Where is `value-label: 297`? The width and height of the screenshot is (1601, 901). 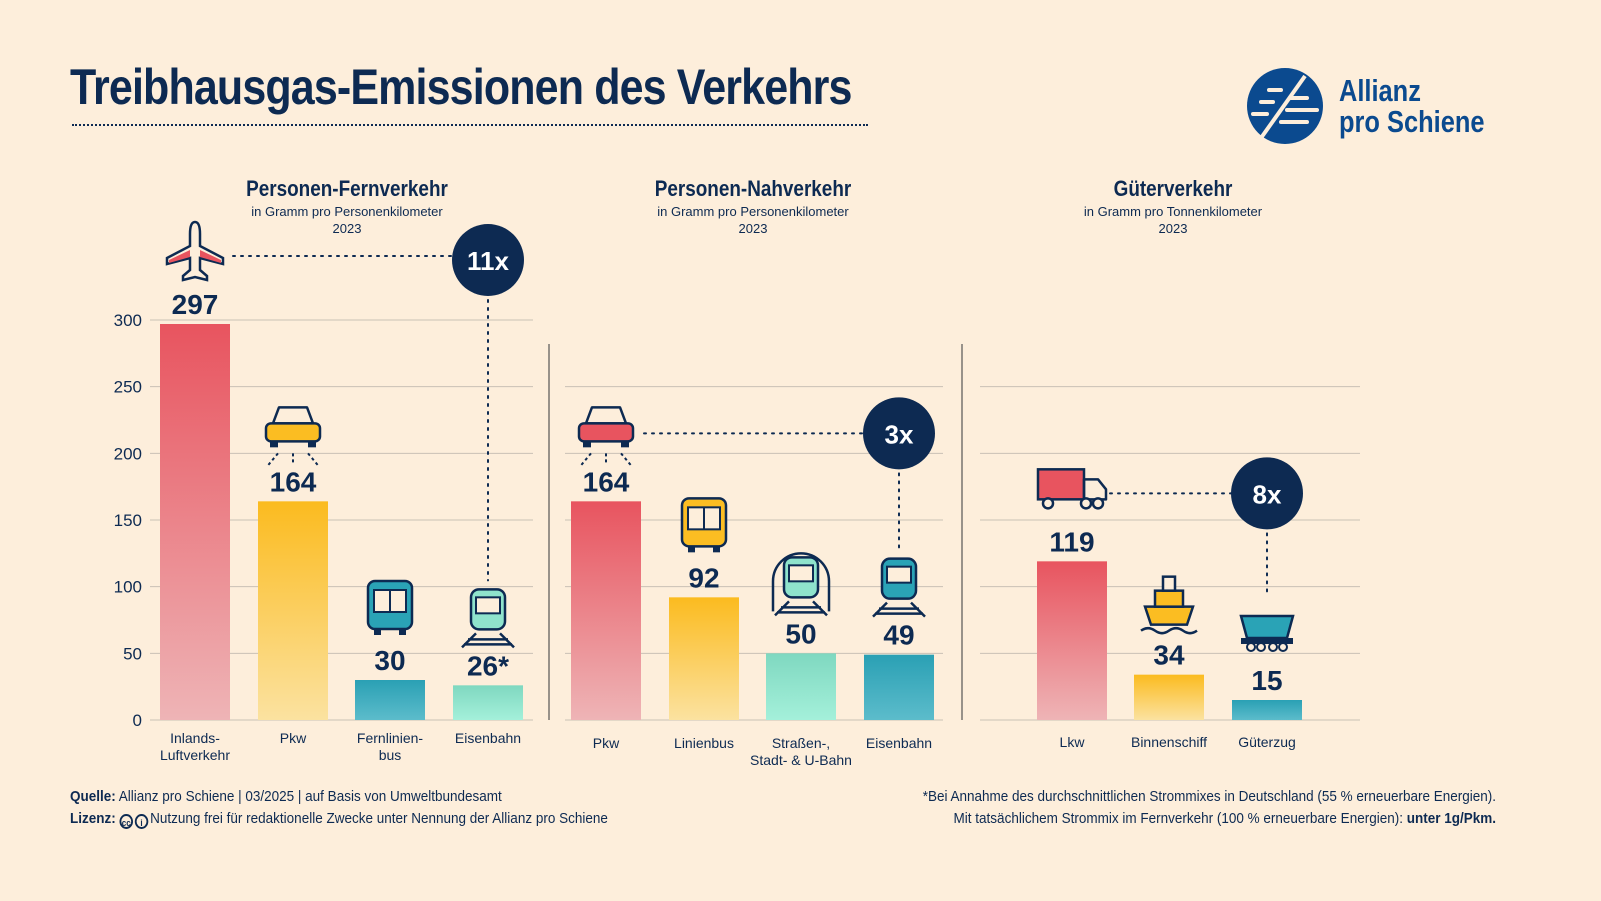
value-label: 297 is located at coordinates (195, 304).